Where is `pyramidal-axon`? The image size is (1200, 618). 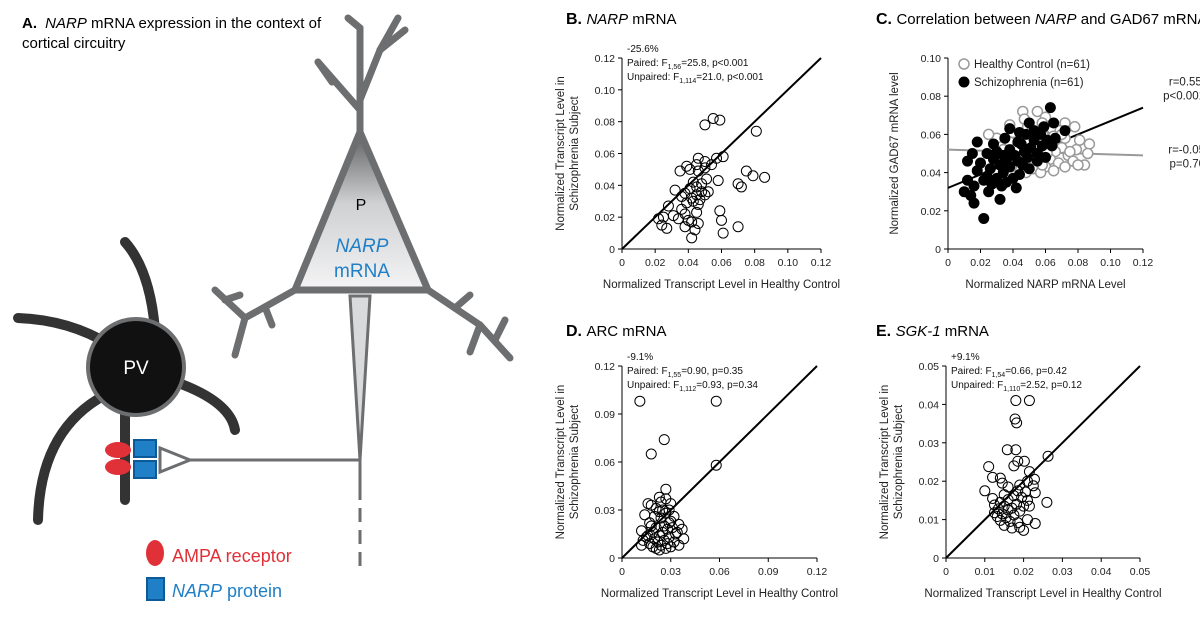 pyramidal-axon is located at coordinates (265, 430).